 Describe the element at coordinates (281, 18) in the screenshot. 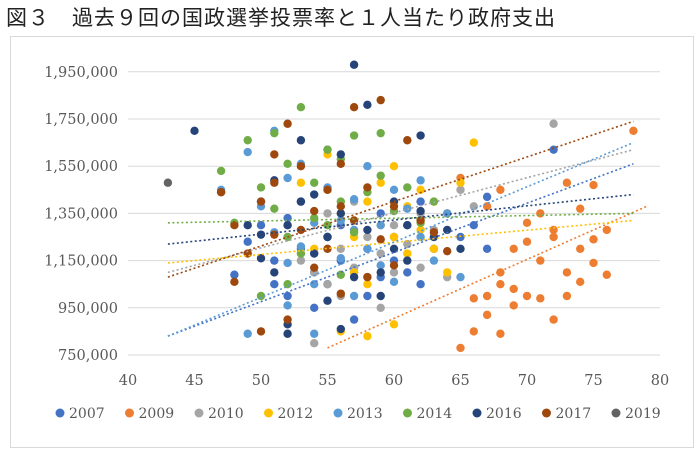

I see `chart-title: 図３ 過去９回の国政選挙投票率と１人当たり政府支出` at that location.